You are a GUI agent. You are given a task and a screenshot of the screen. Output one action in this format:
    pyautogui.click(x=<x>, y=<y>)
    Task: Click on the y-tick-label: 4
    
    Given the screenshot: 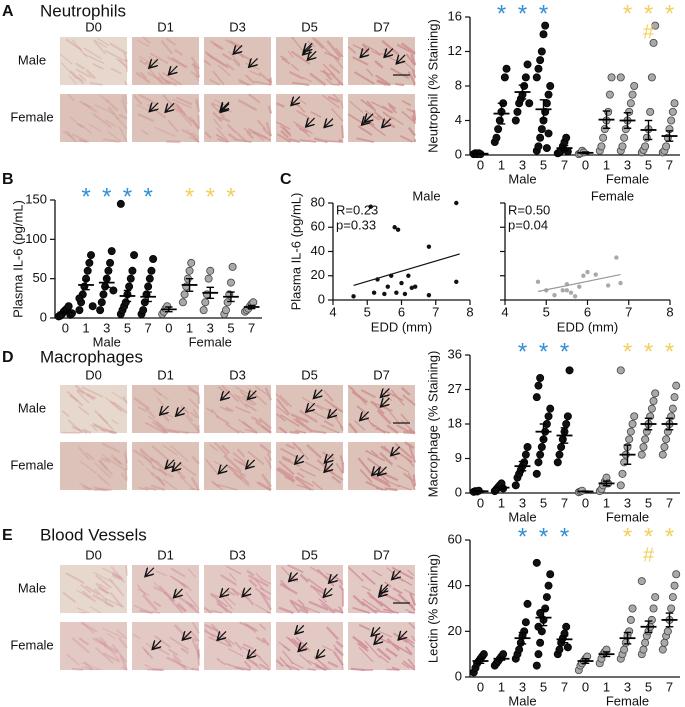 What is the action you would take?
    pyautogui.click(x=458, y=119)
    